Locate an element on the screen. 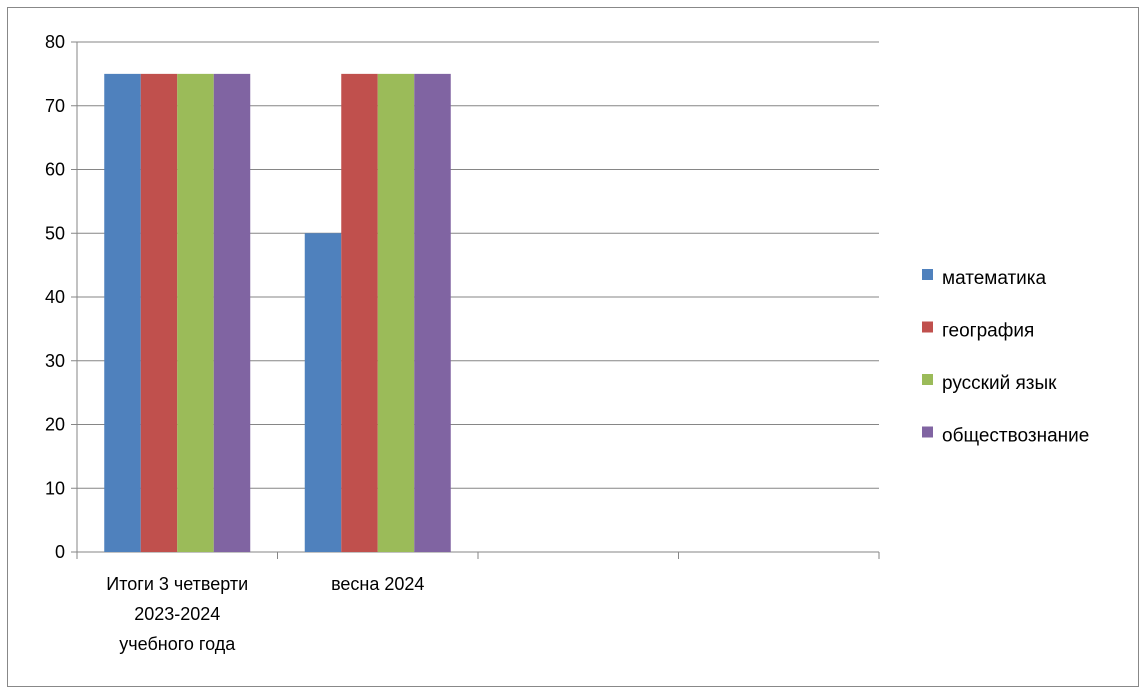  x-category-label: весна 2024 is located at coordinates (377, 584).